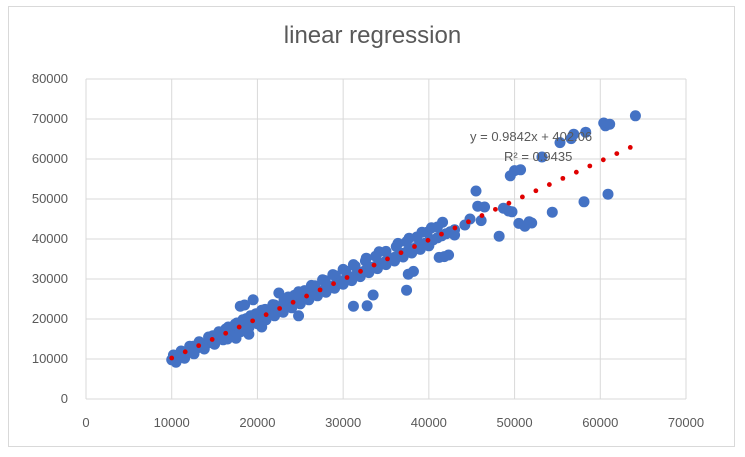 Image resolution: width=745 pixels, height=457 pixels. What do you see at coordinates (85, 422) in the screenshot?
I see `x-tick-label: 0` at bounding box center [85, 422].